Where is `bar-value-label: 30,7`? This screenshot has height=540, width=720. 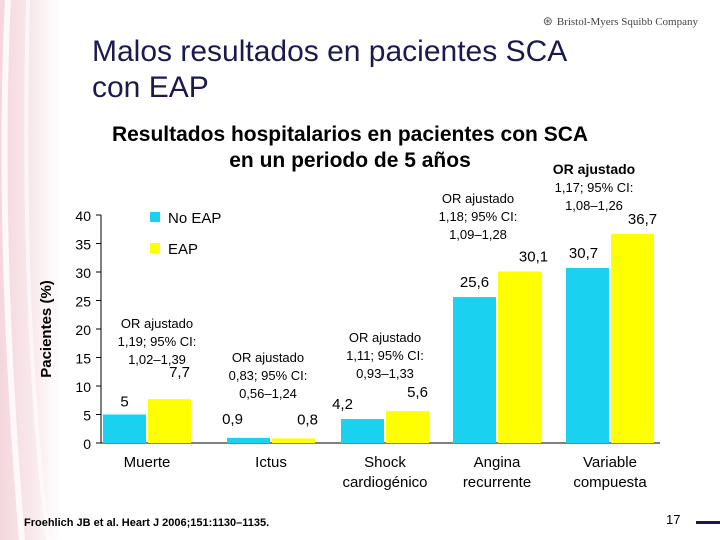
bar-value-label: 30,7 is located at coordinates (583, 253).